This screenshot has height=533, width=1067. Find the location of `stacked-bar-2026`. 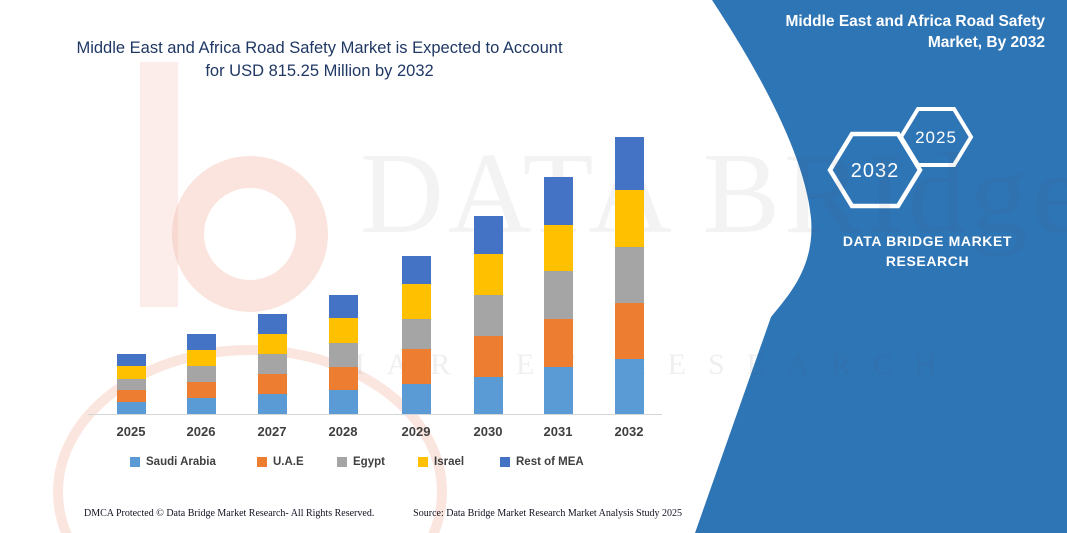

stacked-bar-2026 is located at coordinates (201, 374).